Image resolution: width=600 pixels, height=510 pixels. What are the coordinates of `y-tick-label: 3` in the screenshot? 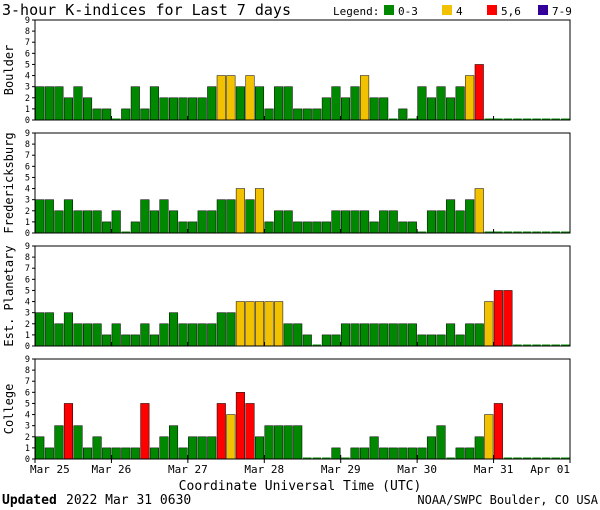 It's located at (27, 88).